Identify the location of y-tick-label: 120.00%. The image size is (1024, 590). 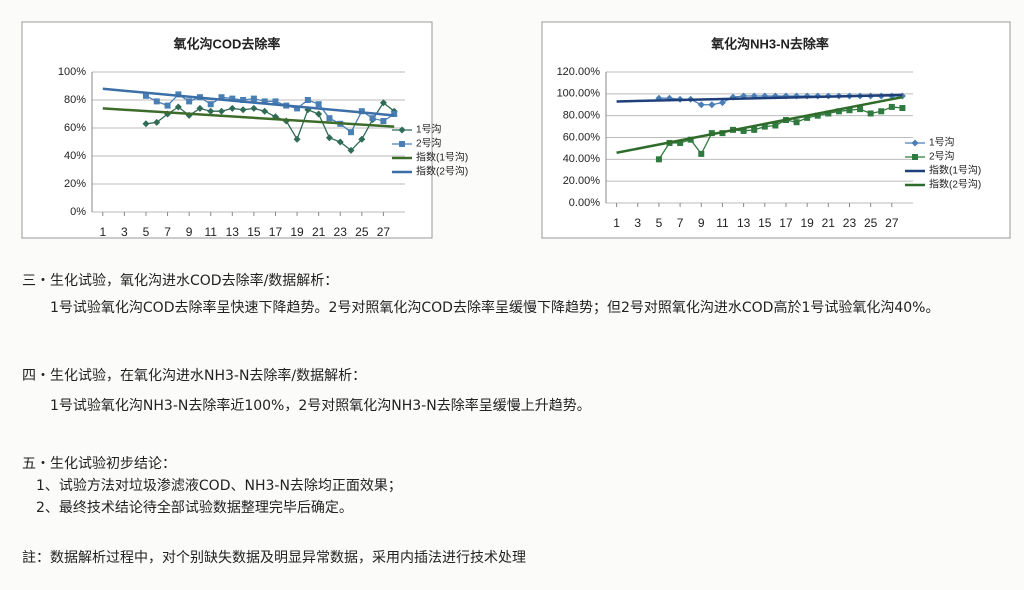
(579, 72).